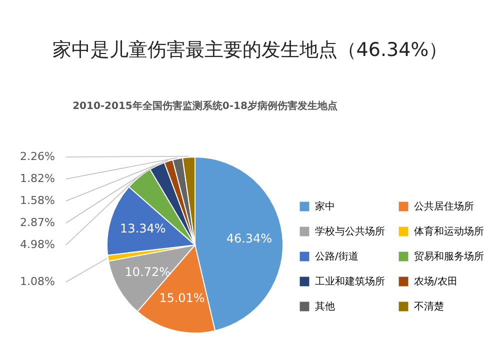 The height and width of the screenshot is (362, 500). Describe the element at coordinates (429, 306) in the screenshot. I see `legend-label: 不清楚` at that location.